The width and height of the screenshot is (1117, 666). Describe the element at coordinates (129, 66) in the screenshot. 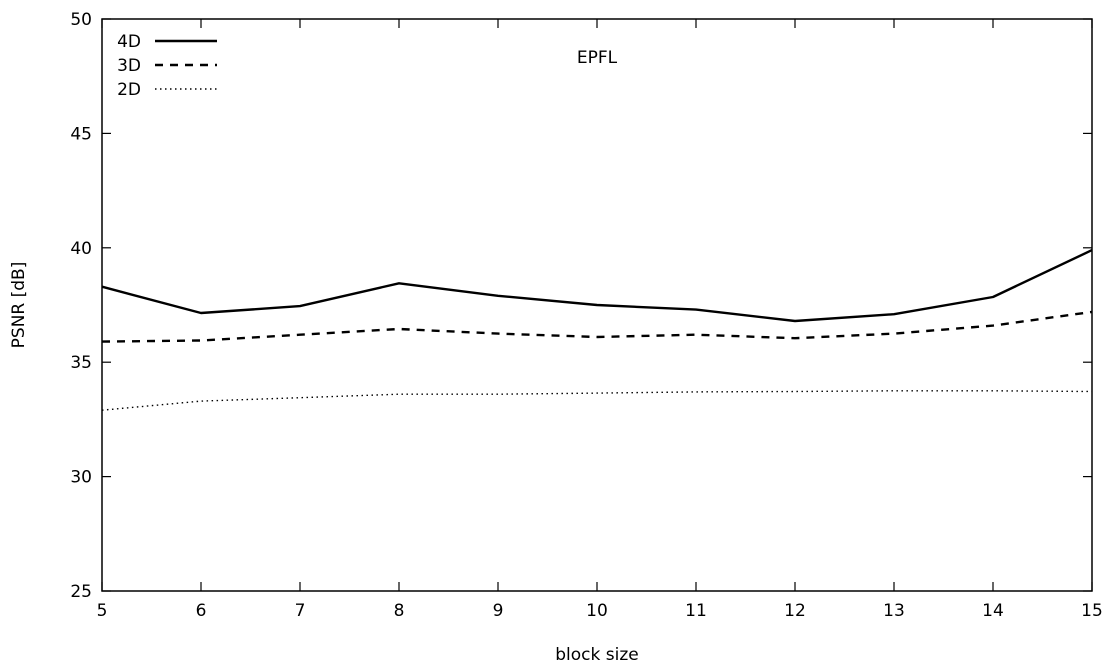

I see `legend-label-3d: 3D` at that location.